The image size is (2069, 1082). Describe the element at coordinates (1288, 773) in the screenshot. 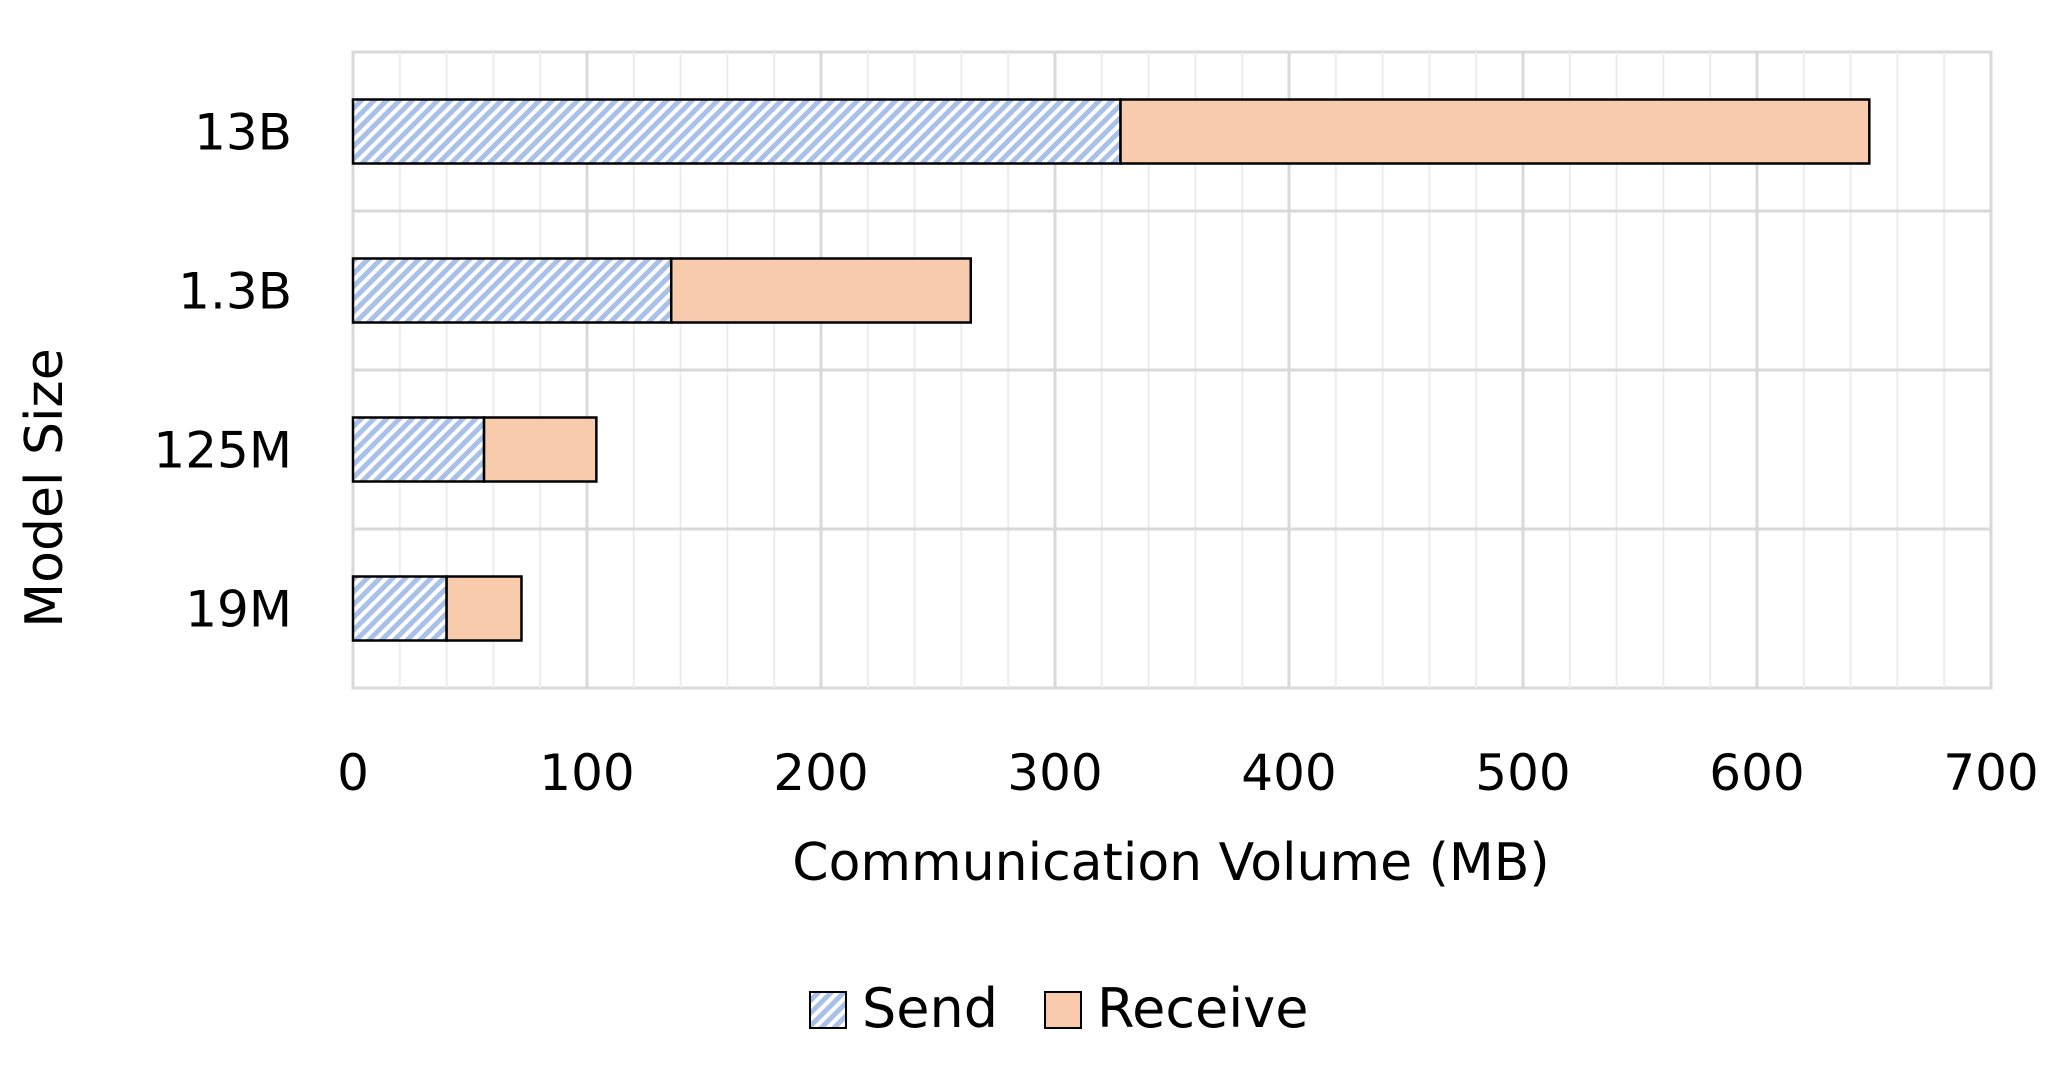

I see `x-tick-label: 400` at that location.